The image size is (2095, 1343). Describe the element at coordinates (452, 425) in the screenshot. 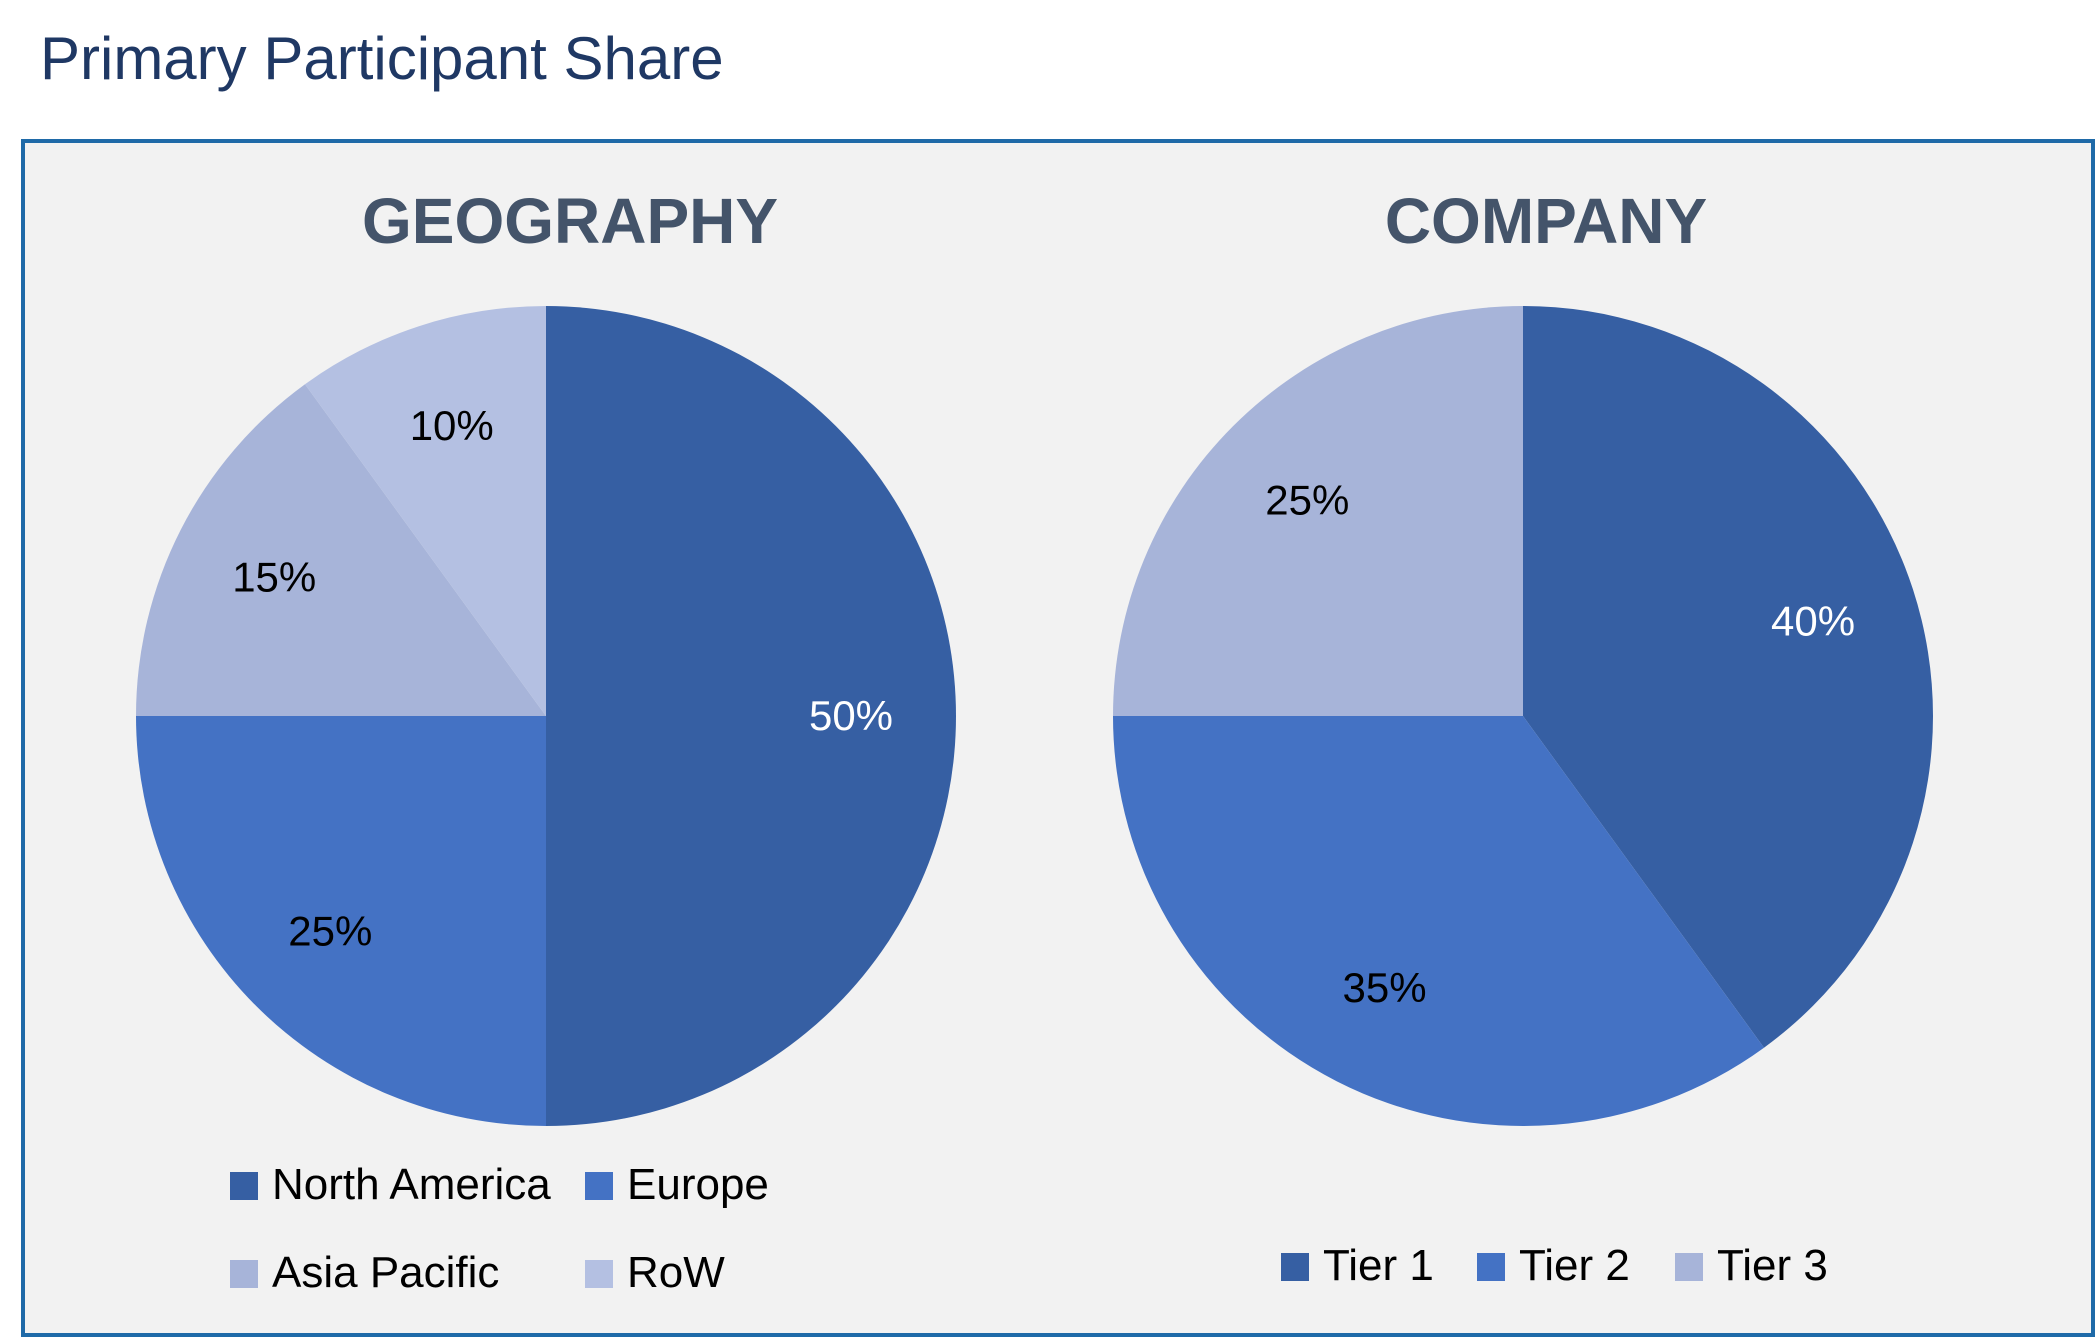

I see `geography-label-row: 10%` at that location.